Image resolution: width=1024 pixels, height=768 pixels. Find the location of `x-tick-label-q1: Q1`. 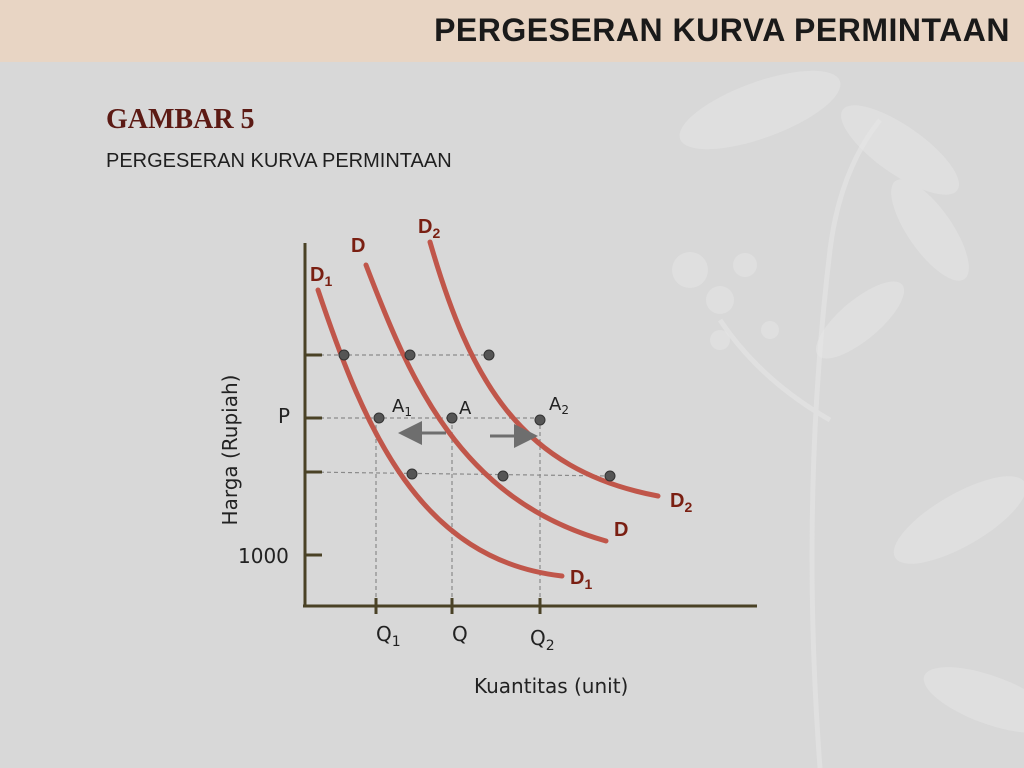

x-tick-label-q1: Q1 is located at coordinates (388, 636).